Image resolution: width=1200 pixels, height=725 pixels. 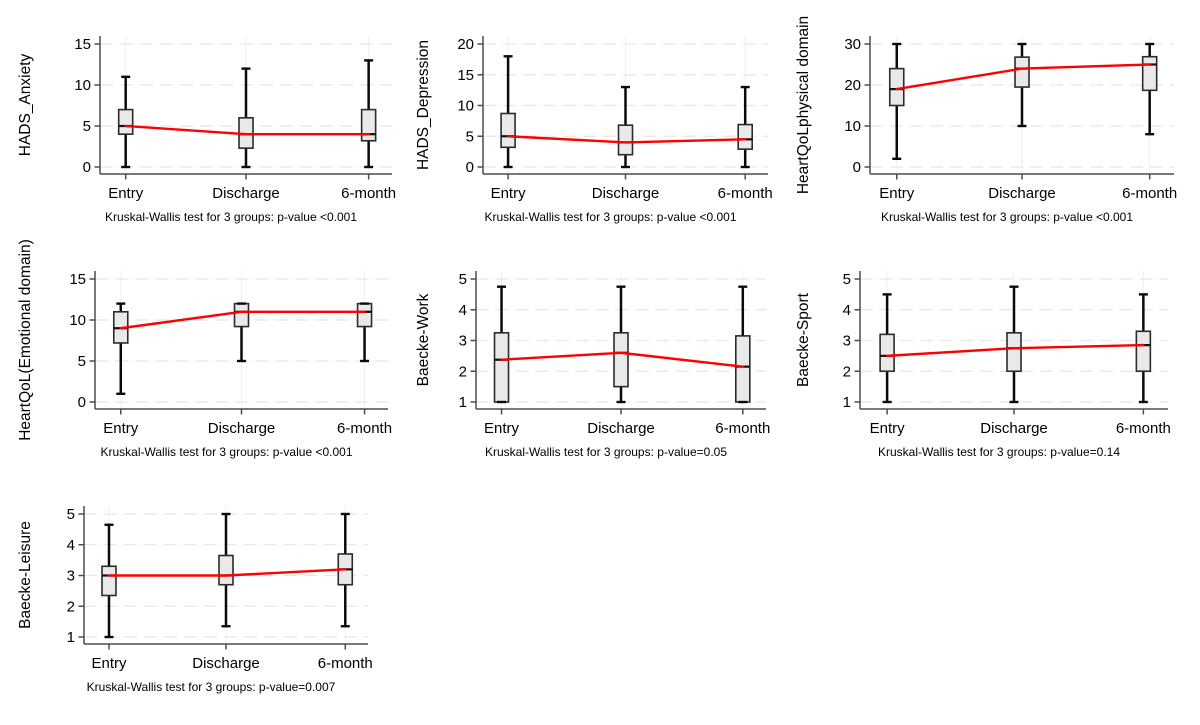 I want to click on y-axis-title: HeartQoL(Emotional domain), so click(x=25, y=340).